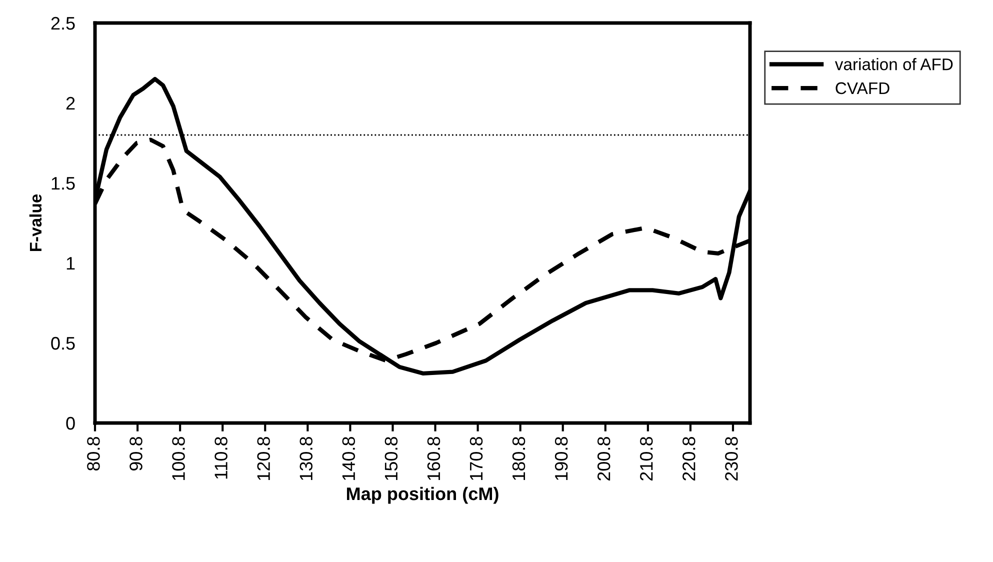  I want to click on y-tick-label: 0, so click(70, 423).